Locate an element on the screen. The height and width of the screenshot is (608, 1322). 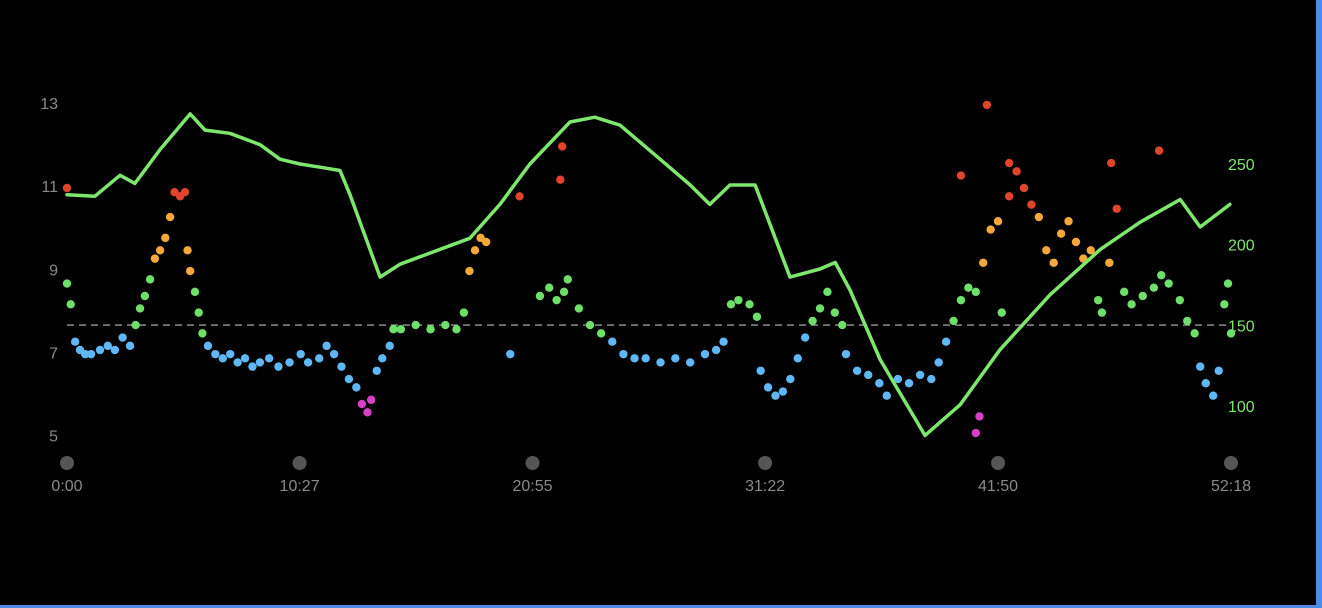
y-tick-label: 13 is located at coordinates (49, 104).